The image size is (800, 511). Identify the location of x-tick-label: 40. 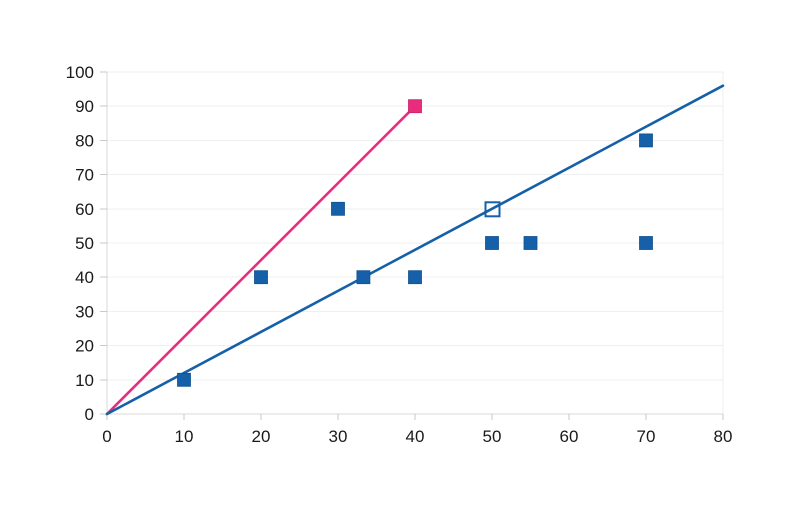
(415, 436).